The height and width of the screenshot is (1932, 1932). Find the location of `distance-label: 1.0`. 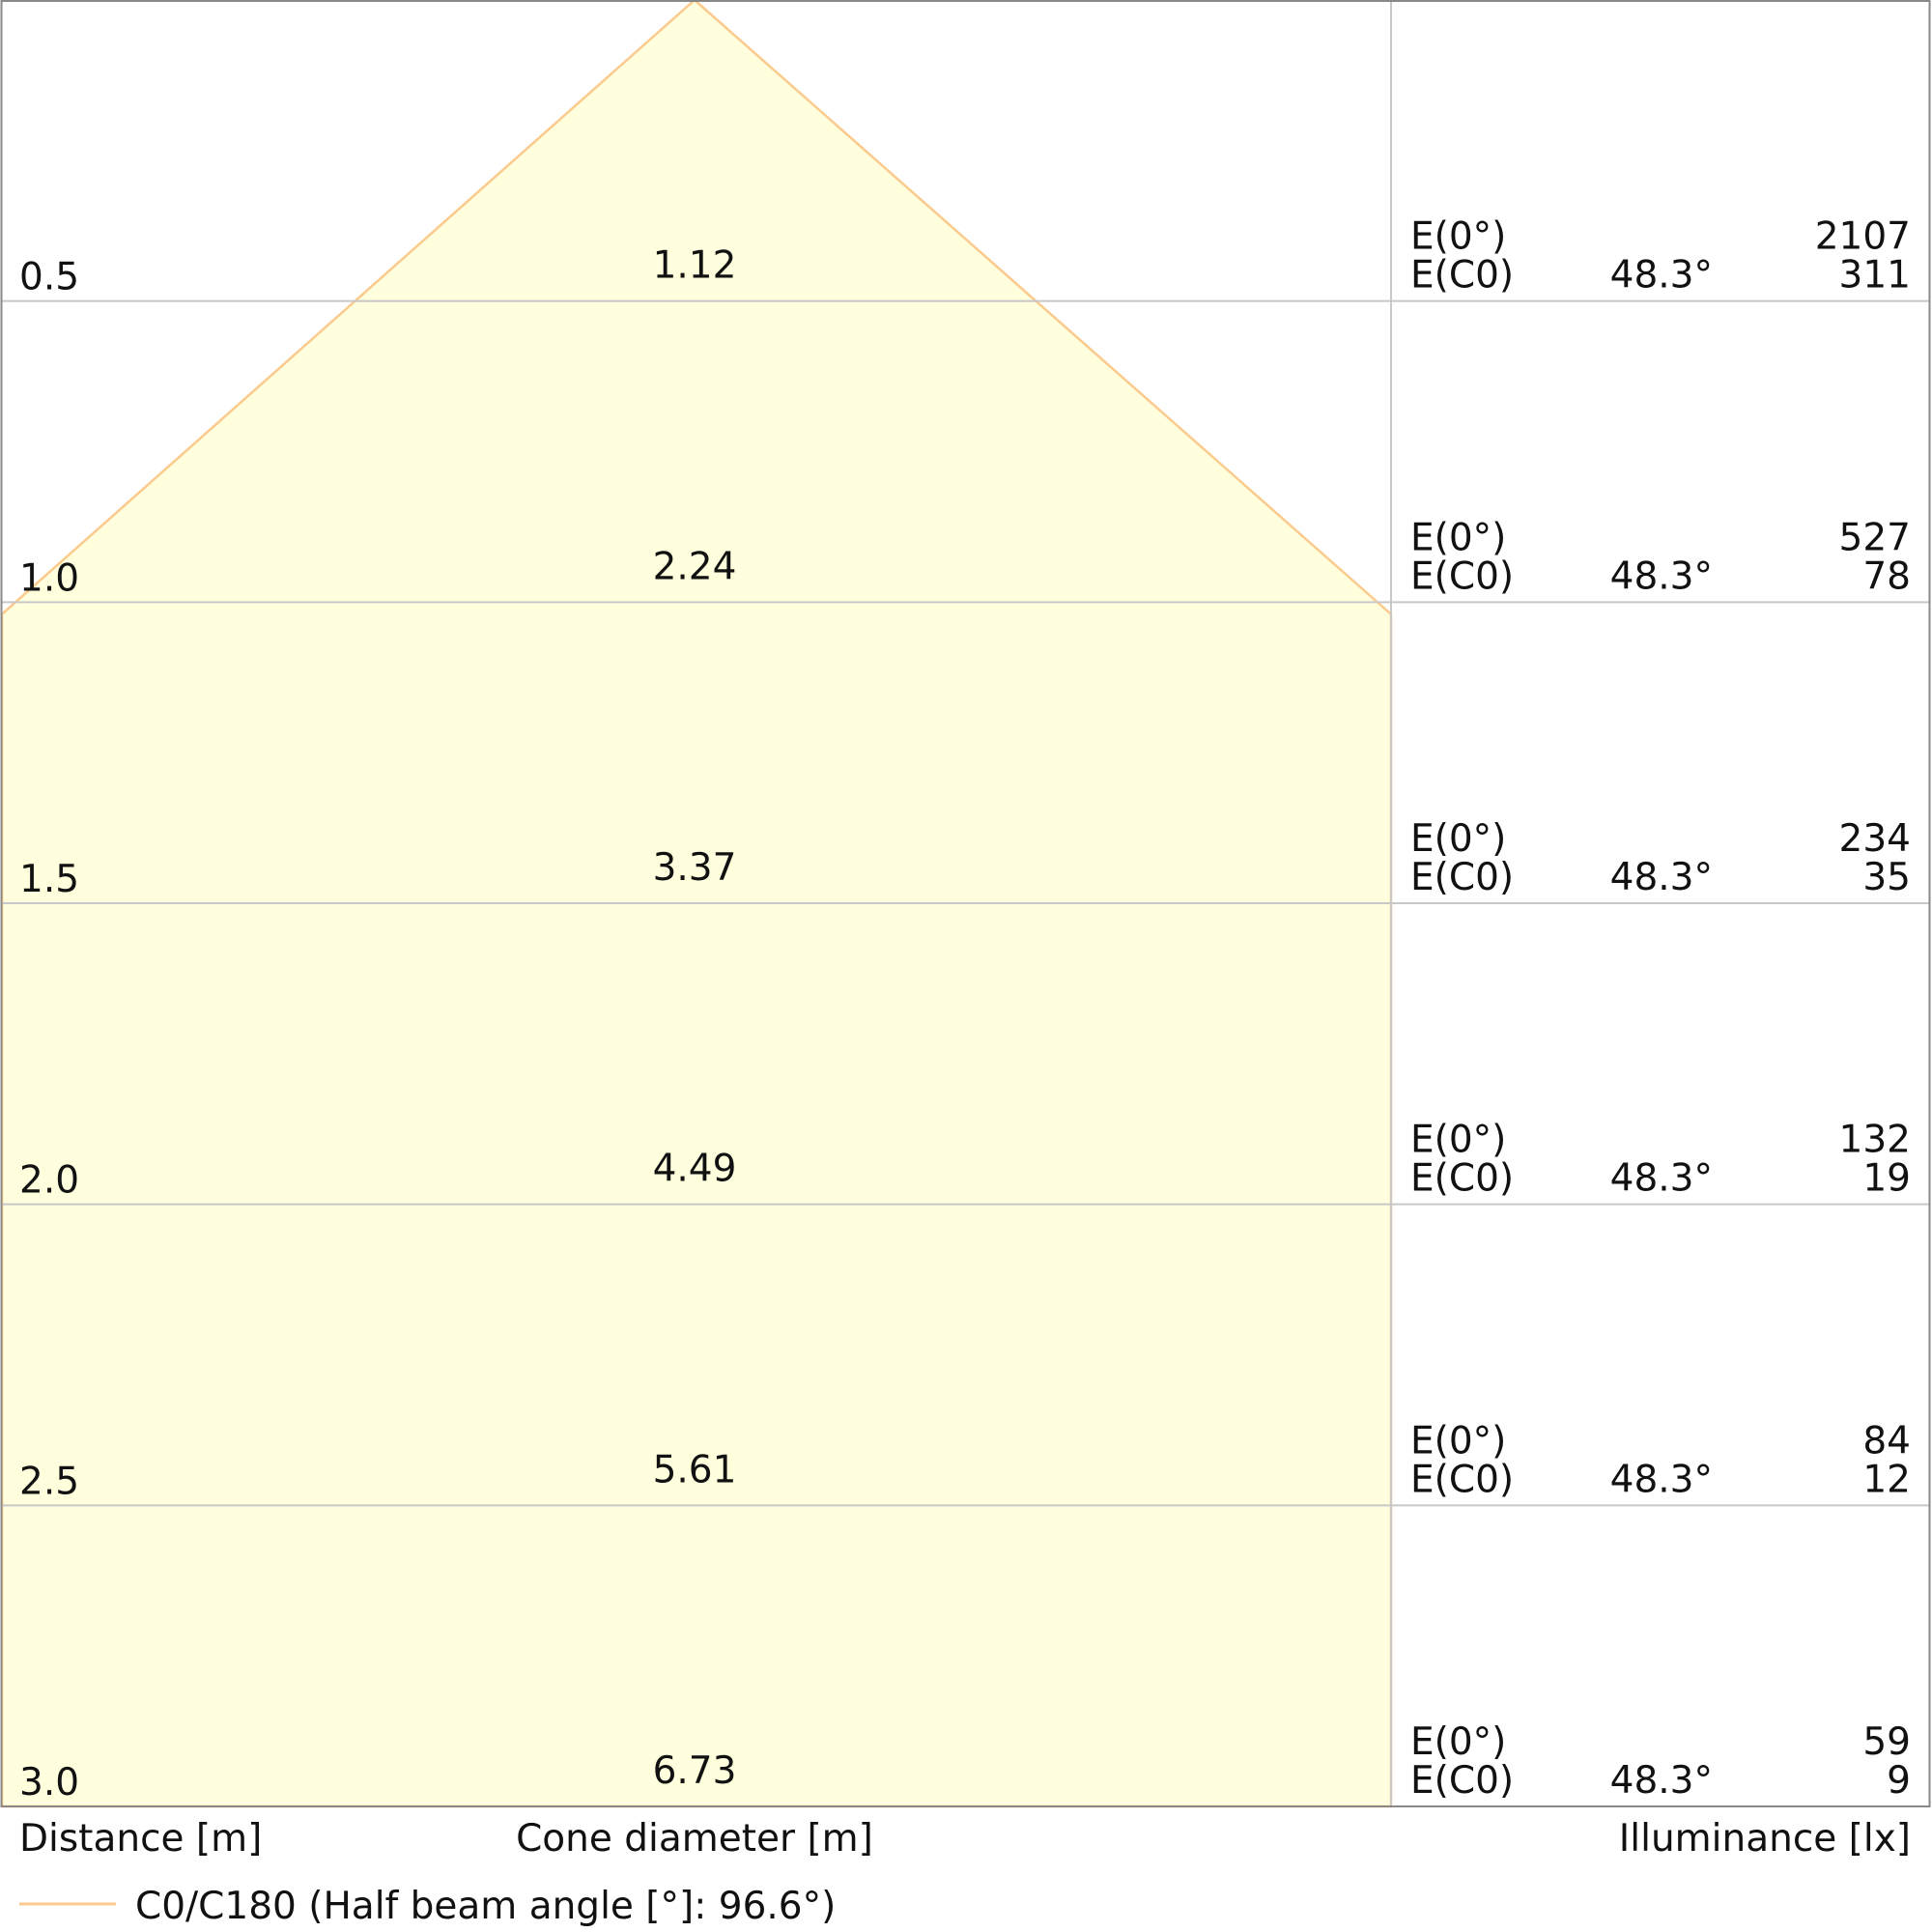

distance-label: 1.0 is located at coordinates (49, 578).